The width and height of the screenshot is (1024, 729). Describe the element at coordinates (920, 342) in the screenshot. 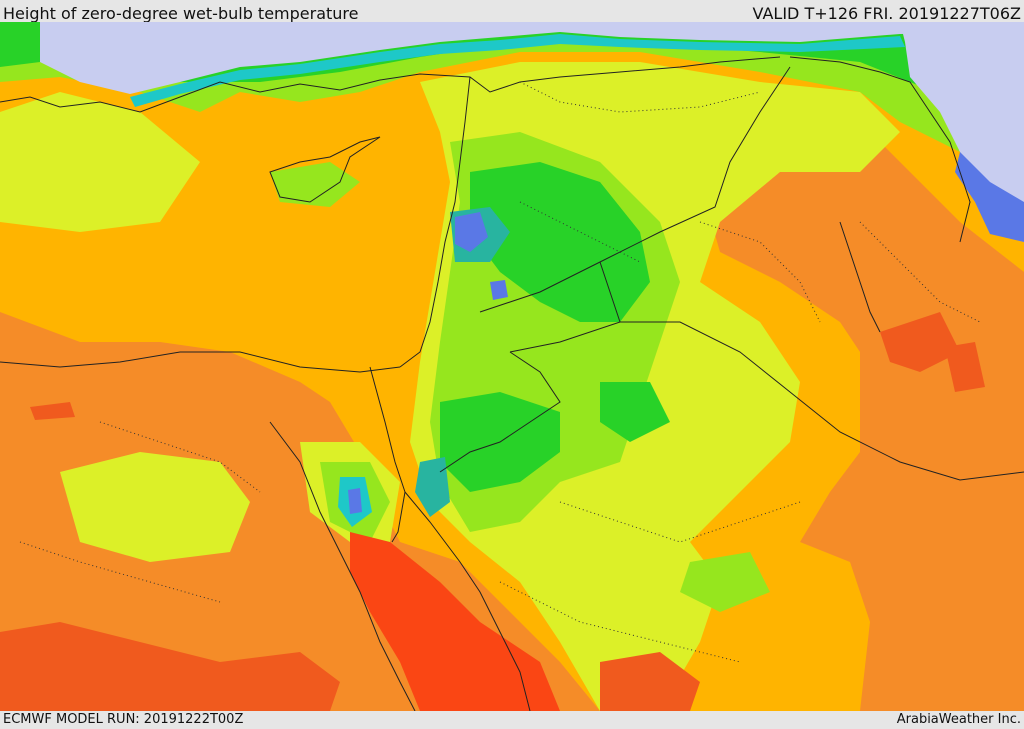

I see `deeporange-zone-iran` at that location.